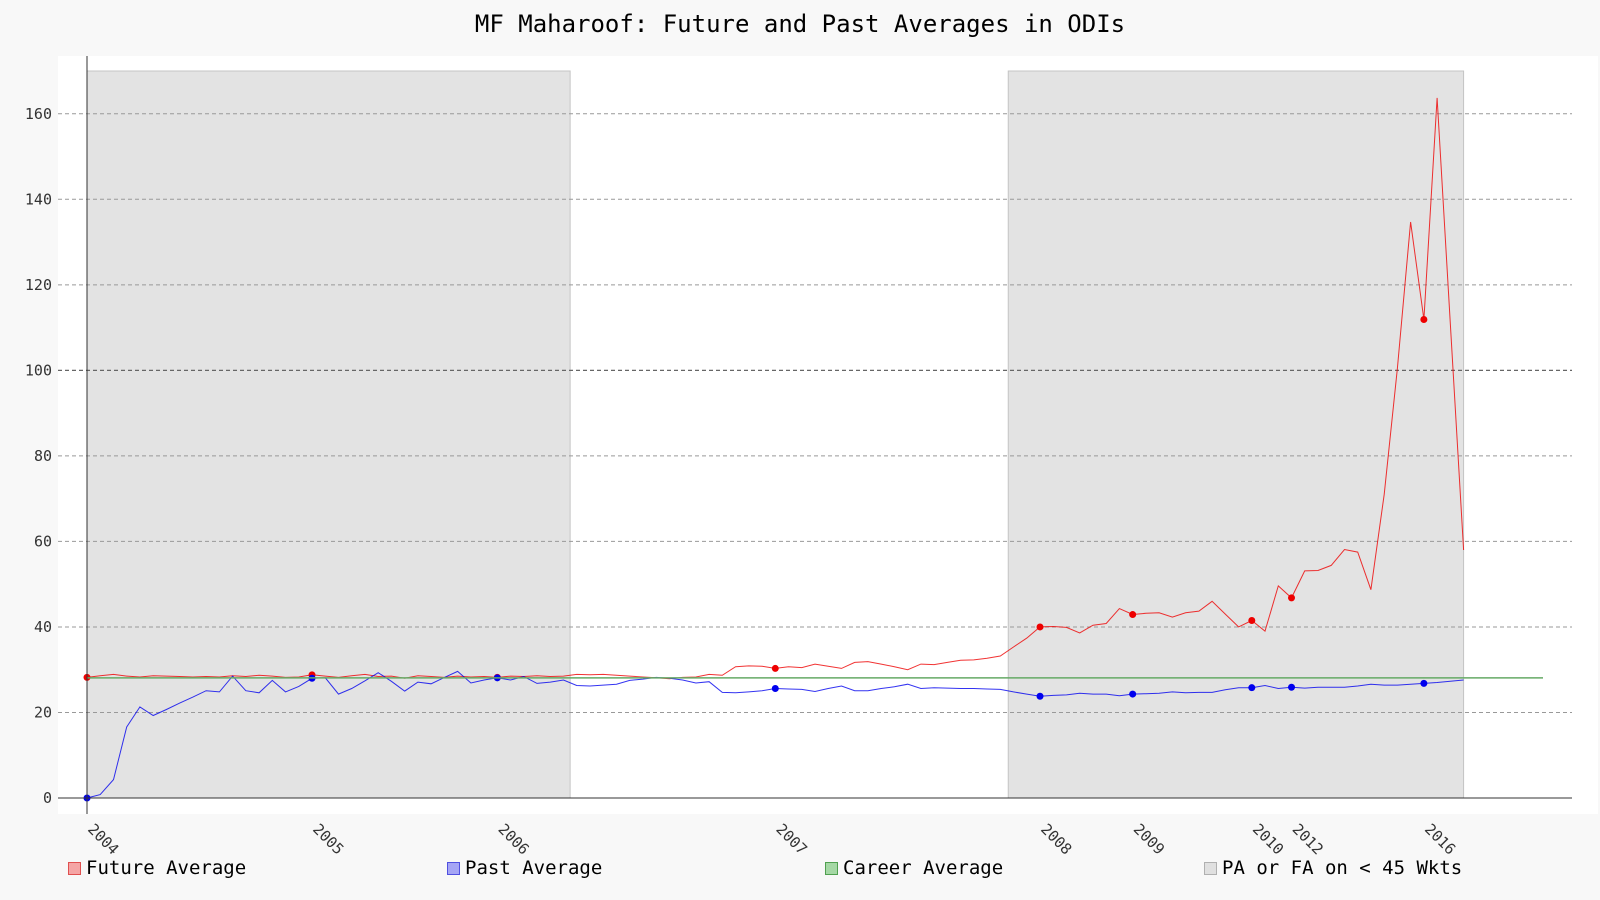 The image size is (1600, 900). Describe the element at coordinates (38, 114) in the screenshot. I see `y-tick-label: 160` at that location.